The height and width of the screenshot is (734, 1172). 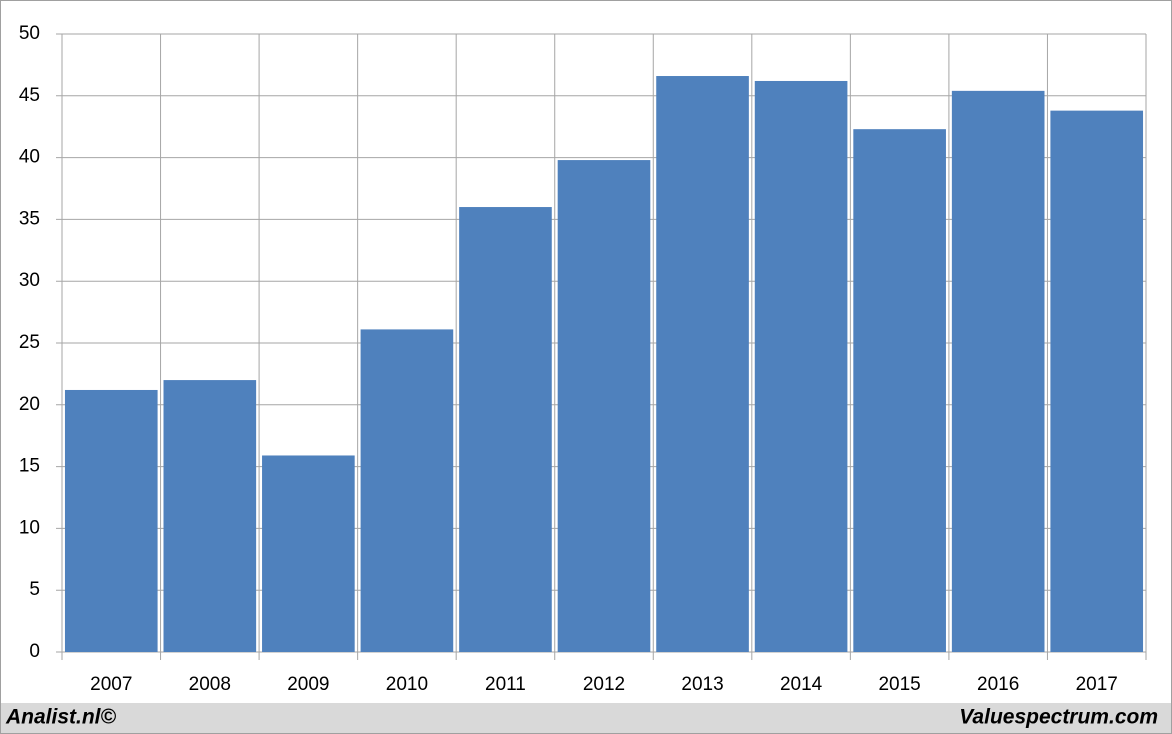 I want to click on y-tick-label: 20, so click(x=29, y=404).